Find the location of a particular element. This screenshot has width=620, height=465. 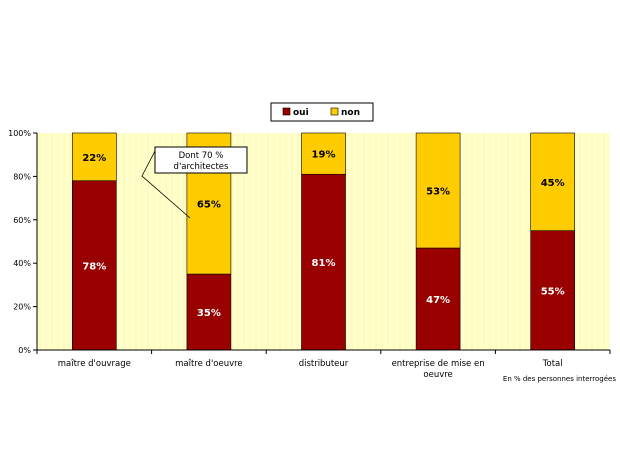

data-label-oui: 47% is located at coordinates (438, 300).